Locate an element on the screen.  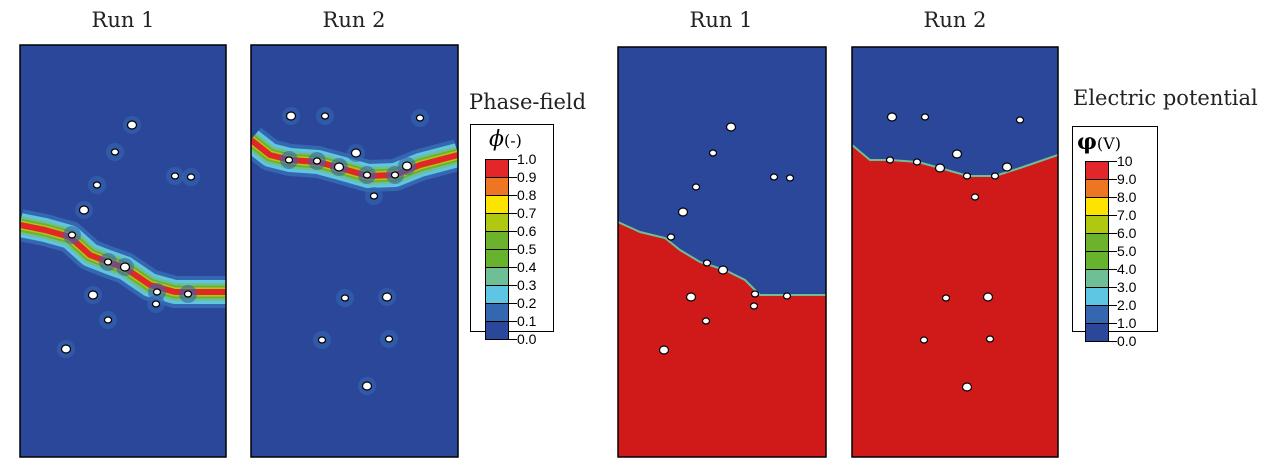
colorbar-label: 0.7 is located at coordinates (527, 213).